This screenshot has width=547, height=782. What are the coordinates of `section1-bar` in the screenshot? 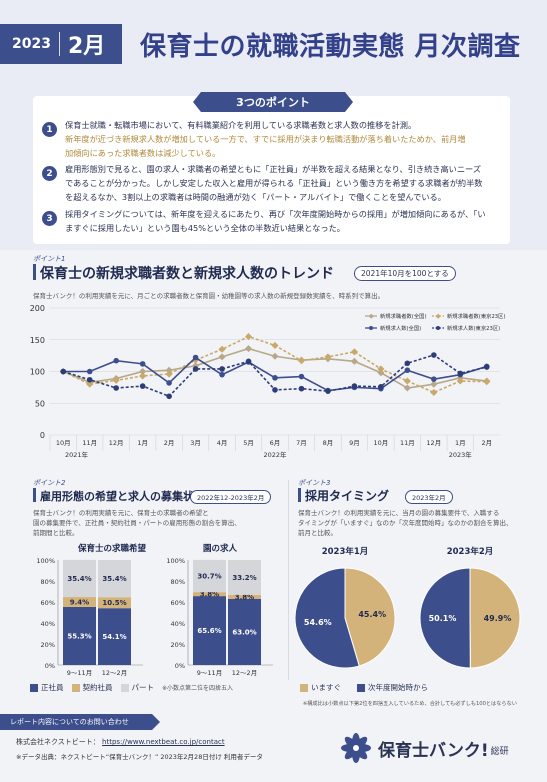 It's located at (34, 272).